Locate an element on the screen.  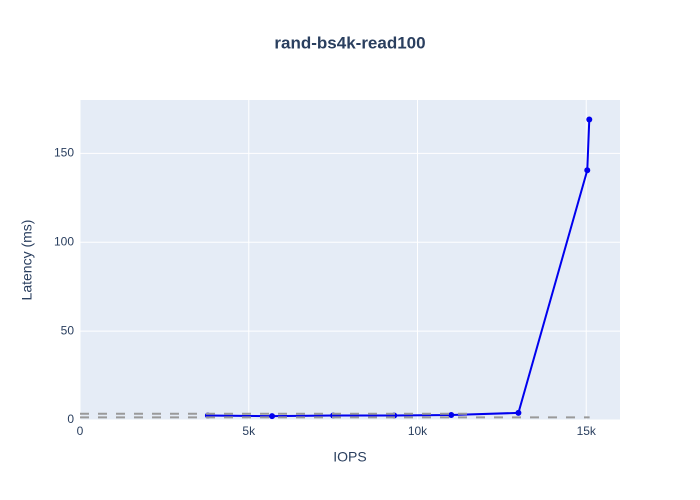
x-tick-label: 10k is located at coordinates (418, 431).